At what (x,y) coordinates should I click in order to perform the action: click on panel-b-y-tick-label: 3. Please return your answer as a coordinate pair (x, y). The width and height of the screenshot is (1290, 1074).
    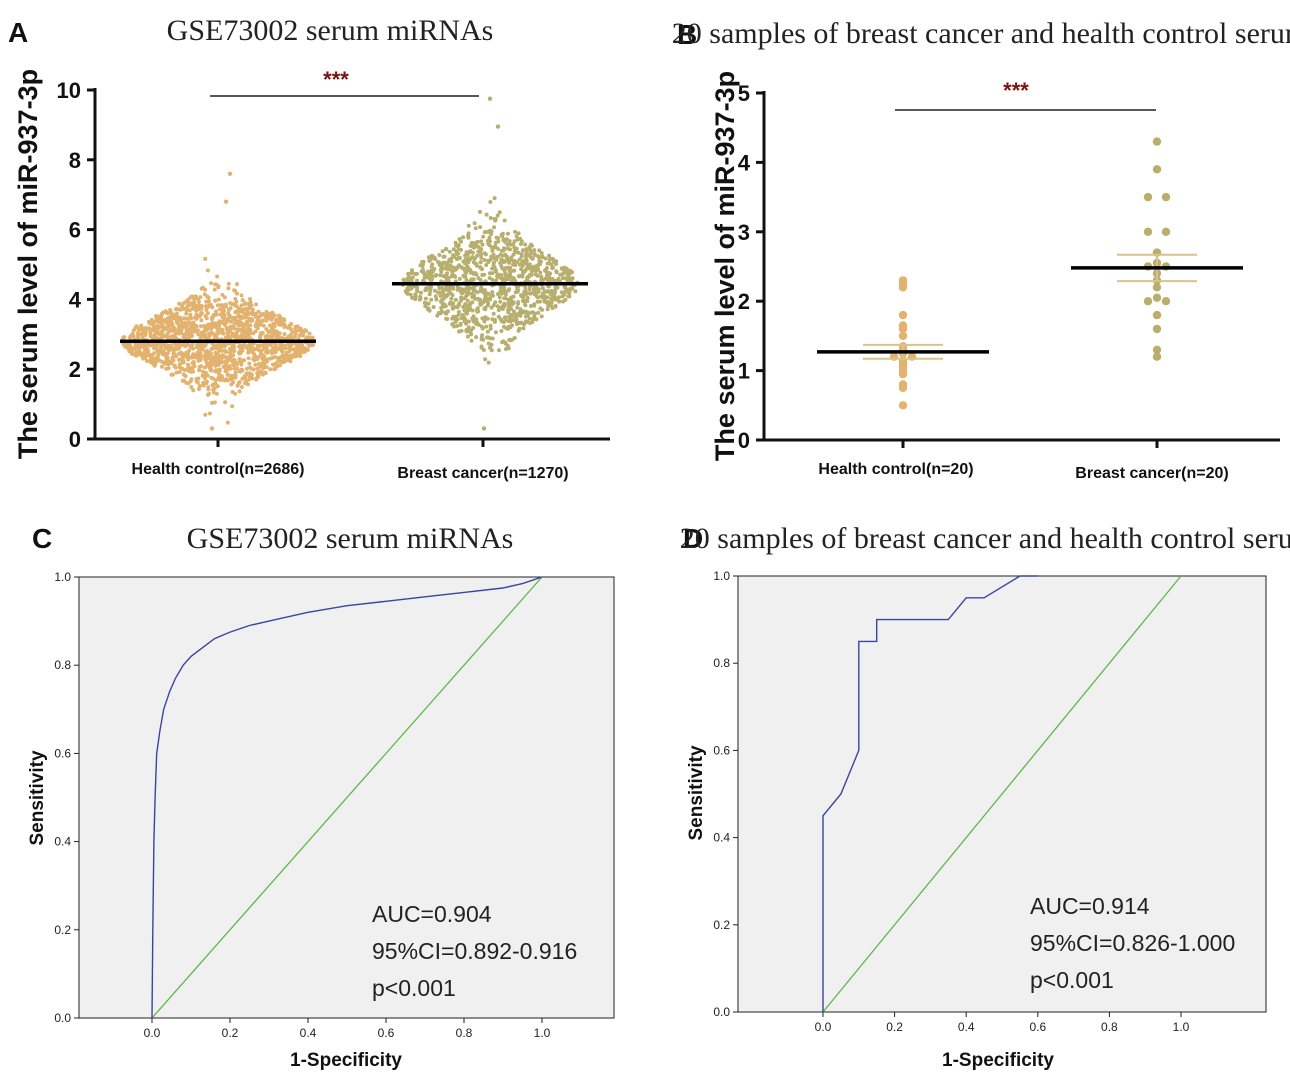
    Looking at the image, I should click on (744, 232).